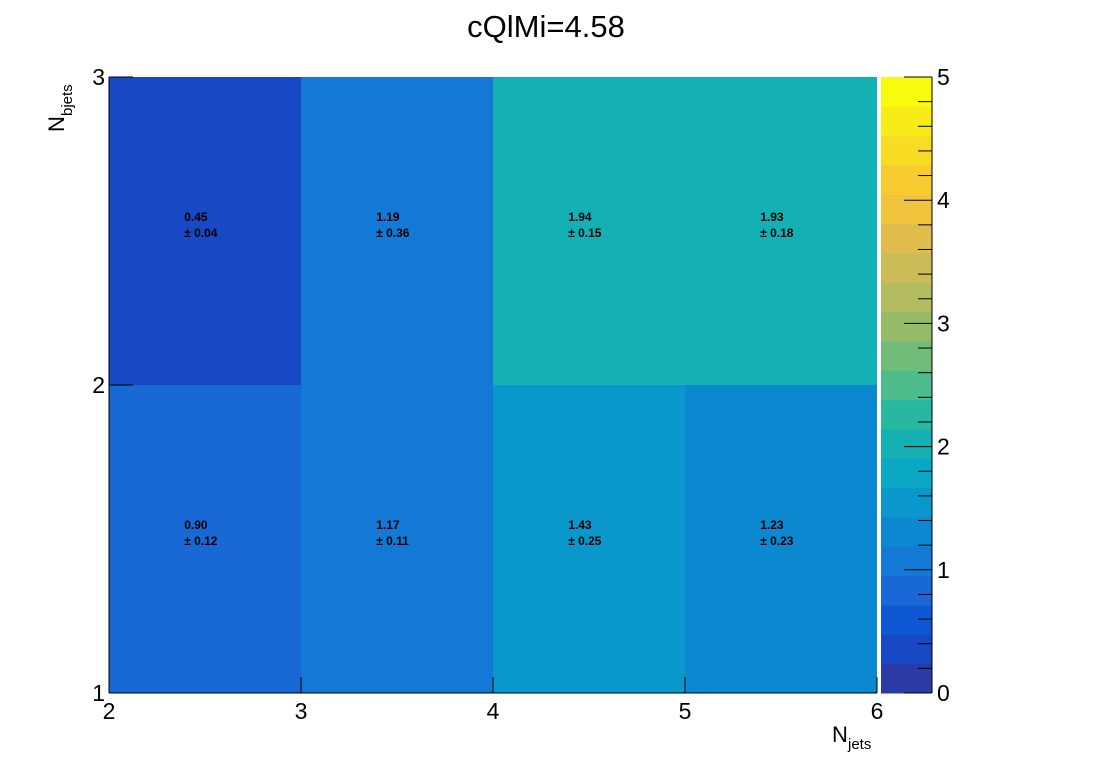 Image resolution: width=1096 pixels, height=772 pixels. I want to click on x-tick-label: 6, so click(877, 711).